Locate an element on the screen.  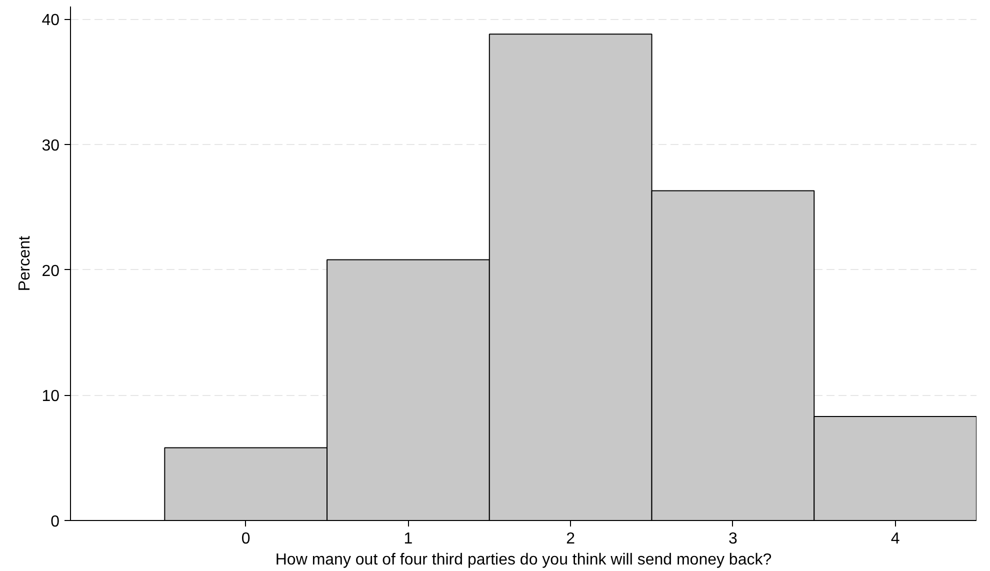
y-tick-label: 30 is located at coordinates (51, 145).